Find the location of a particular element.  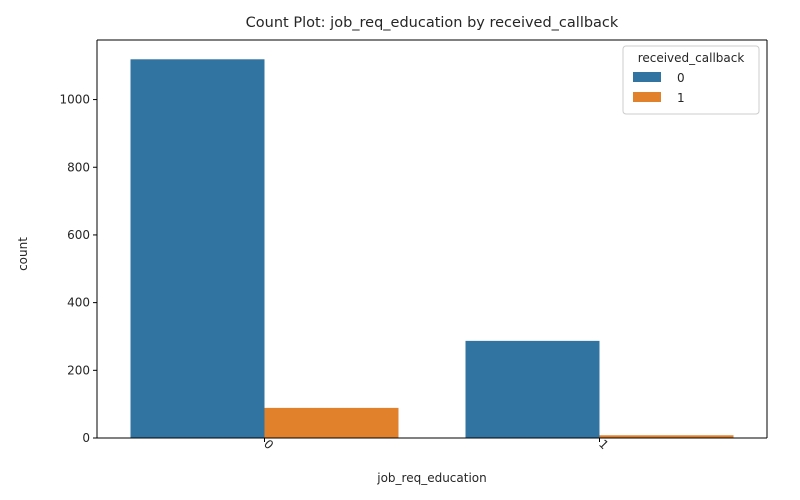

y-axis: 0 200 400 600 800 1000 is located at coordinates (78, 242).